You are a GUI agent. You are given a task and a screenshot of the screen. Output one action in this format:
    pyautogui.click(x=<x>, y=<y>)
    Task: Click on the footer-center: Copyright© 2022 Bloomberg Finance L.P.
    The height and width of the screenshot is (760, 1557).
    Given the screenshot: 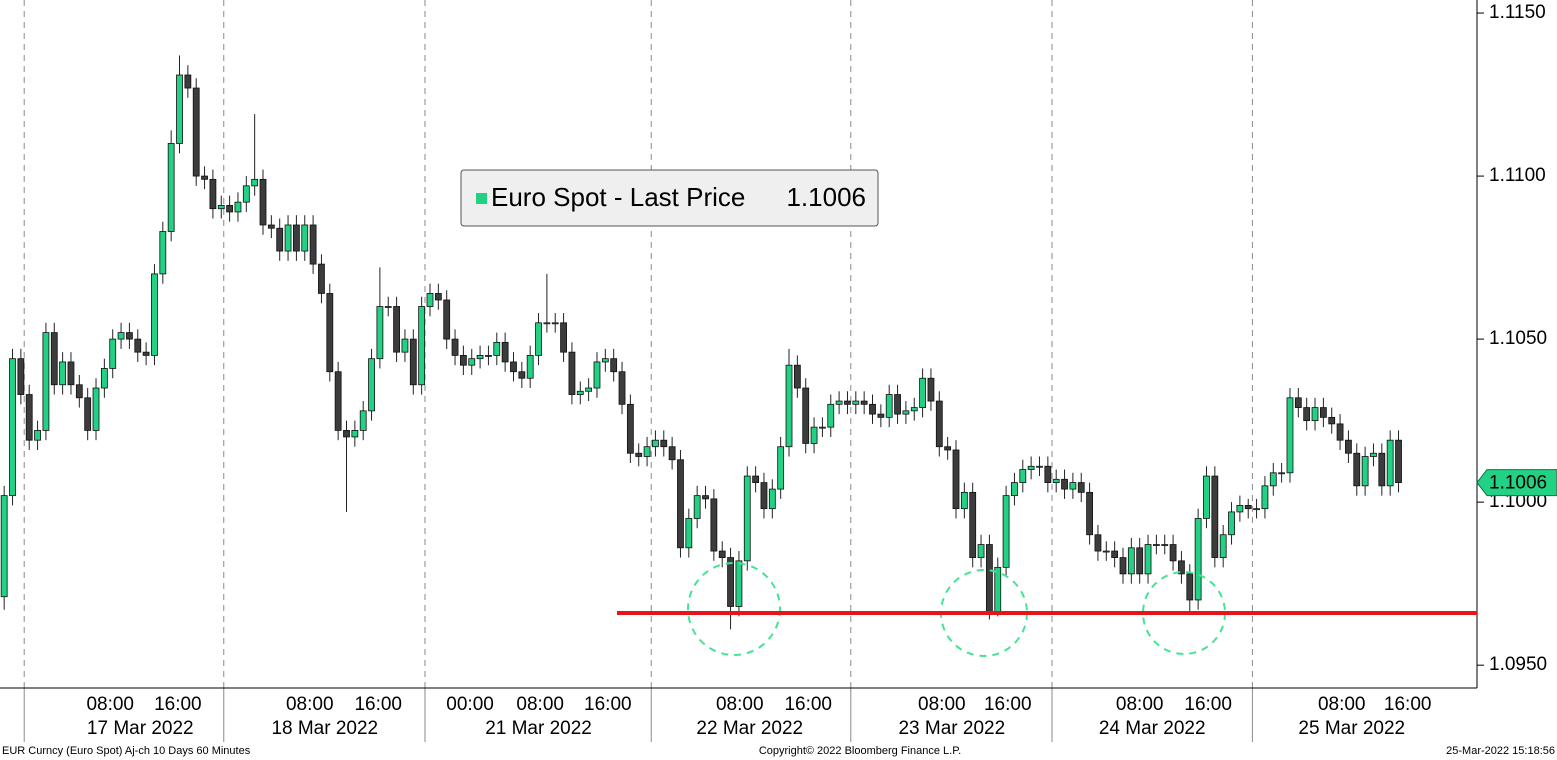 What is the action you would take?
    pyautogui.click(x=860, y=751)
    